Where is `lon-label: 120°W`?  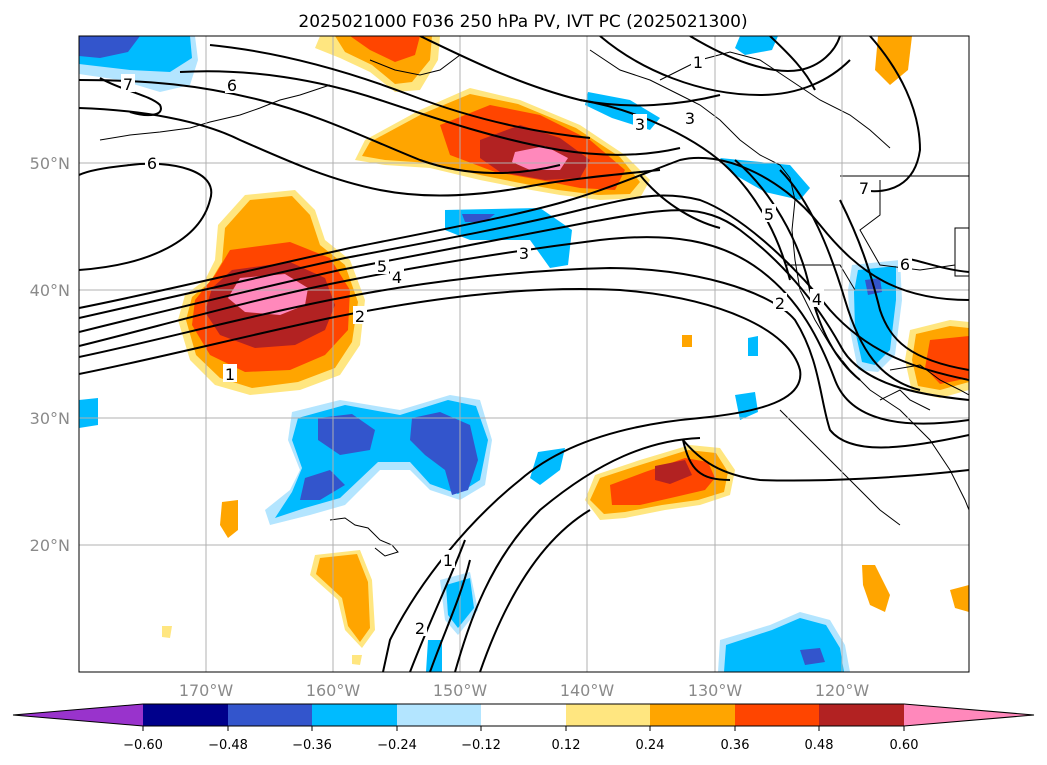
lon-label: 120°W is located at coordinates (842, 690).